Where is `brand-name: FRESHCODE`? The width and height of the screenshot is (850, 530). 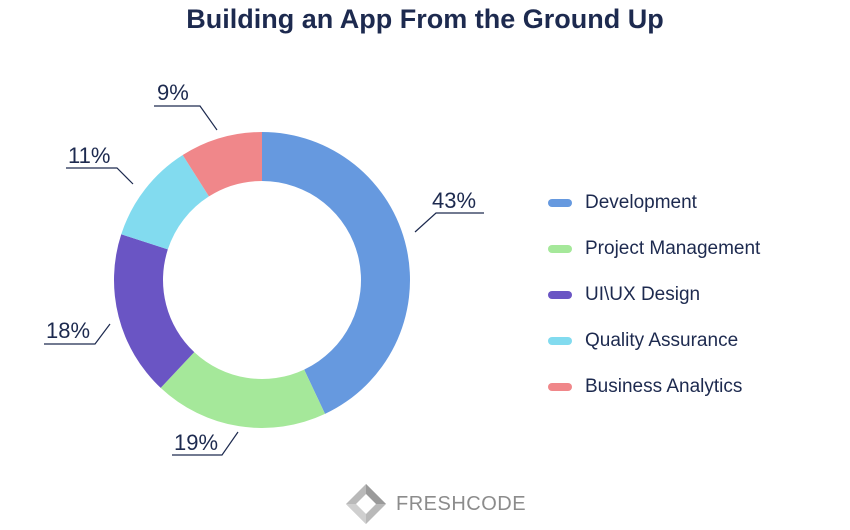 brand-name: FRESHCODE is located at coordinates (461, 503).